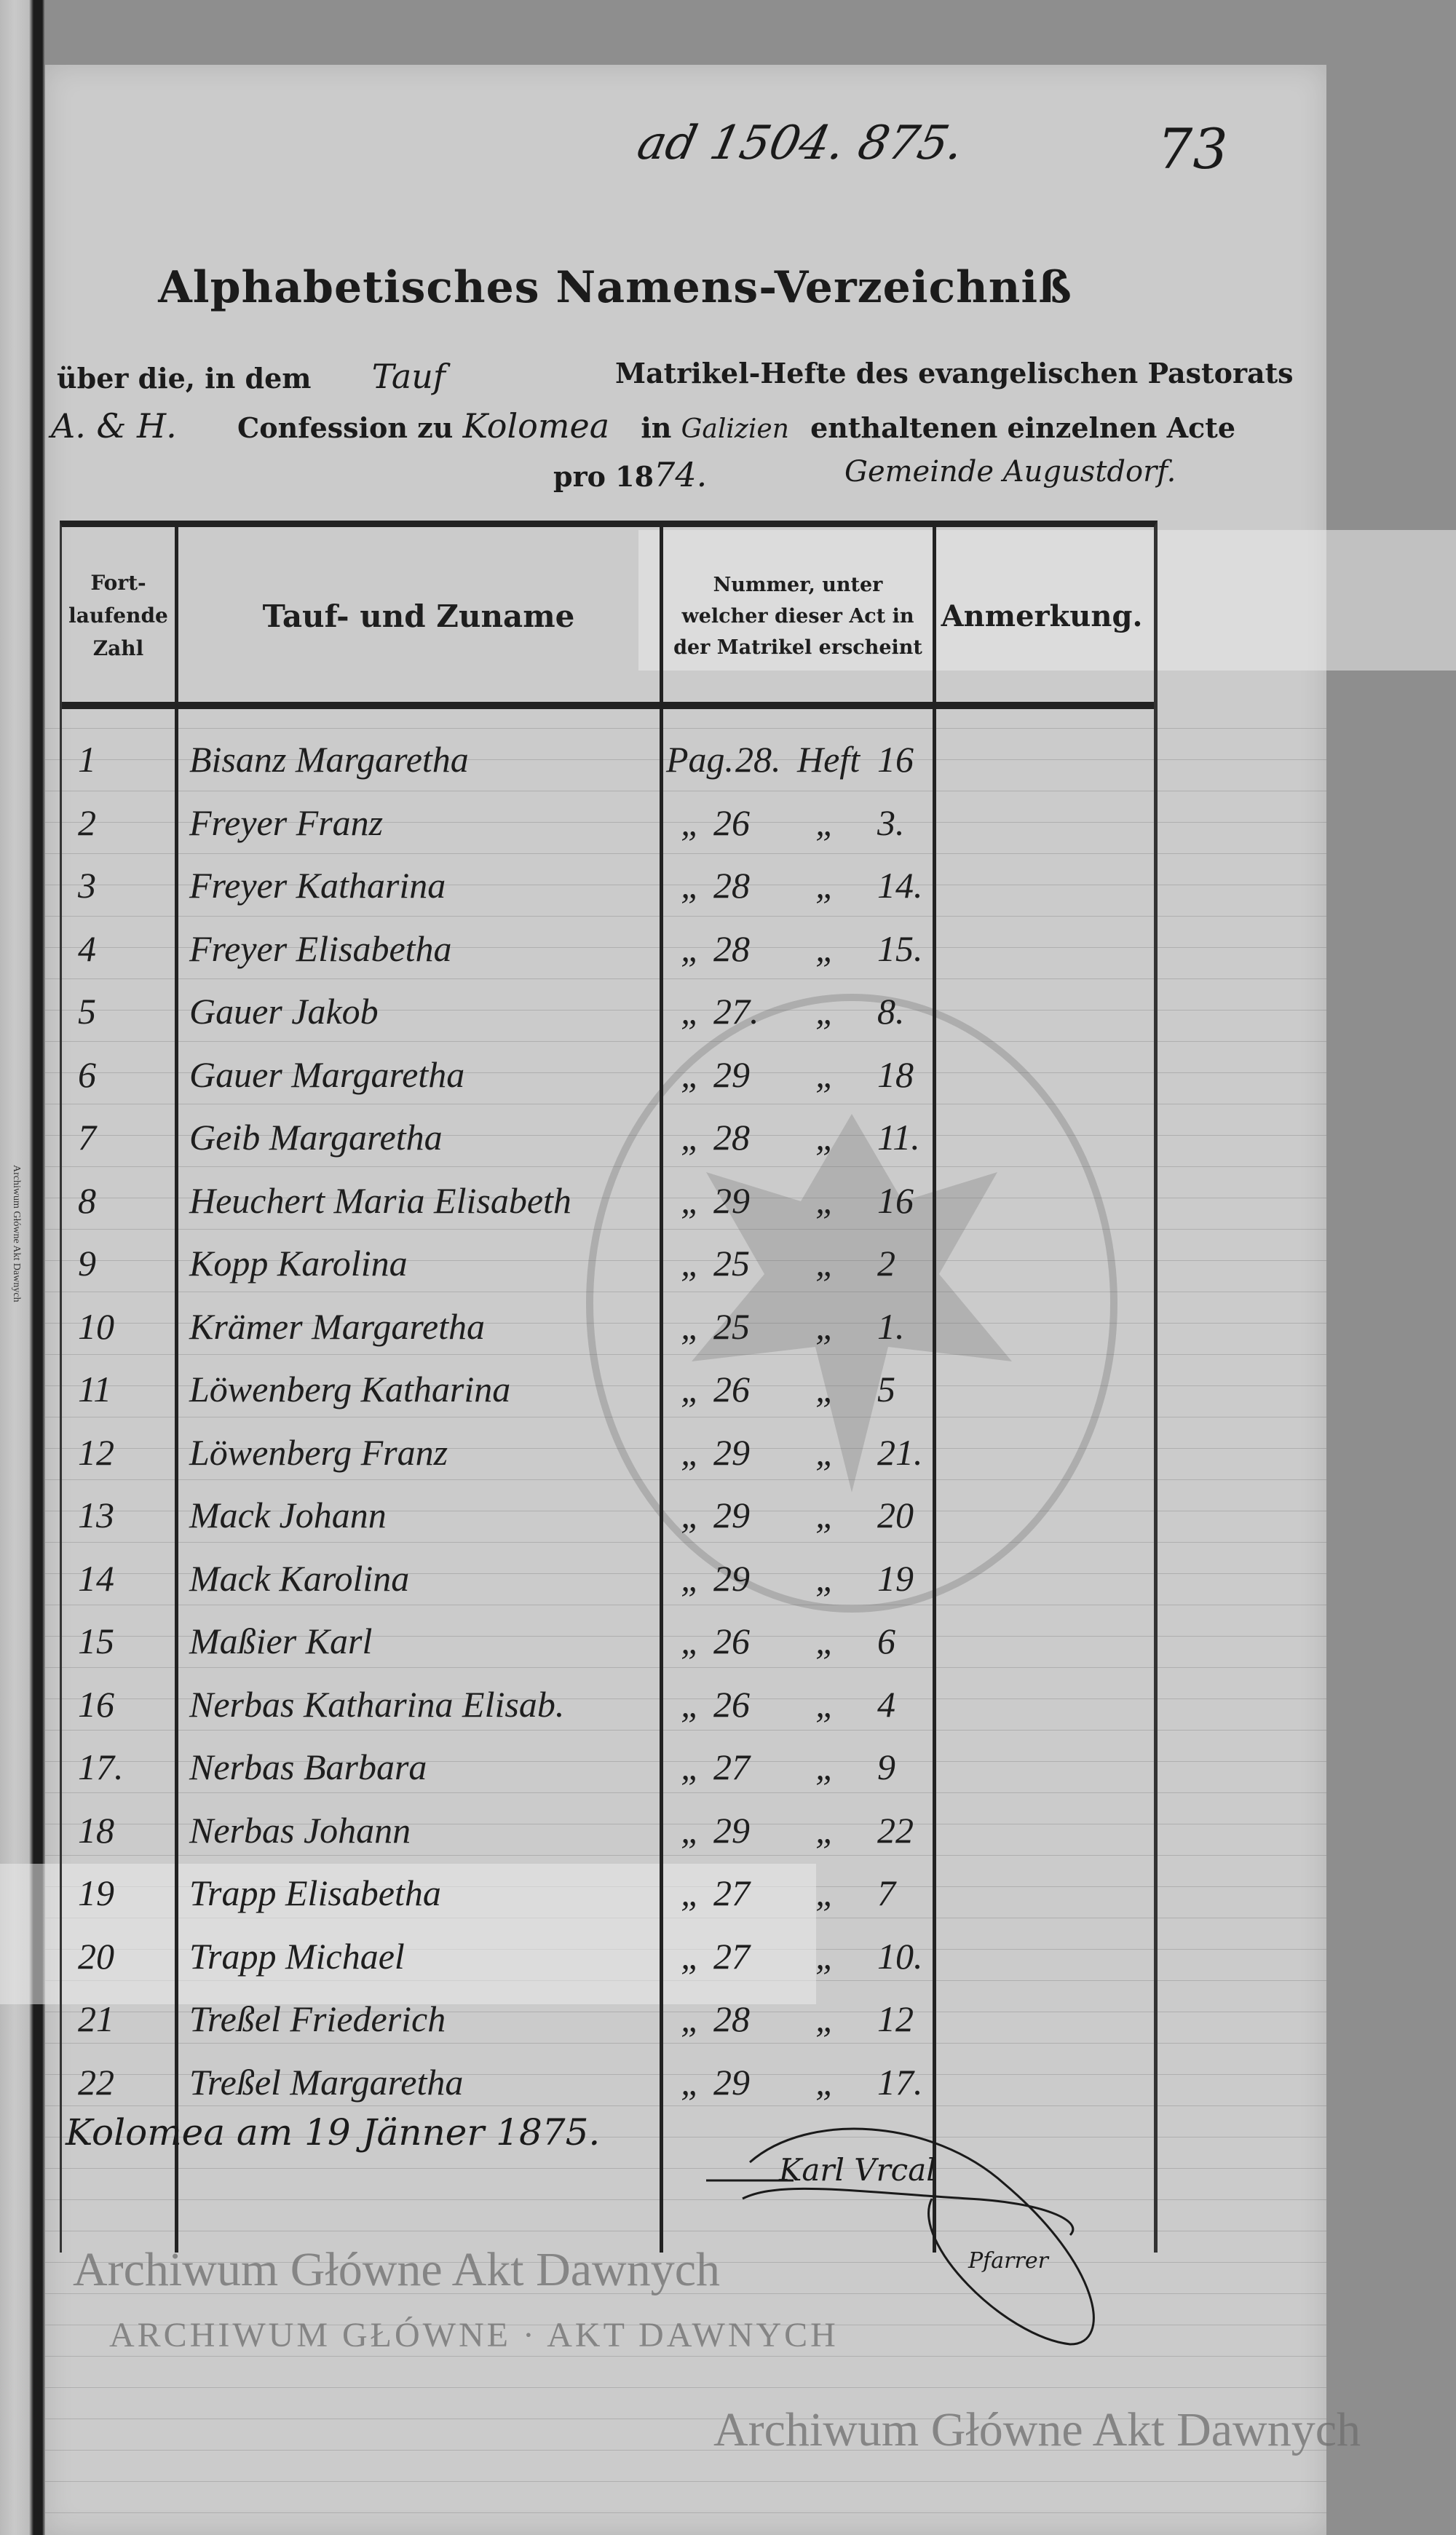 The image size is (1456, 2535). Describe the element at coordinates (96, 1830) in the screenshot. I see `row-number: 18` at that location.